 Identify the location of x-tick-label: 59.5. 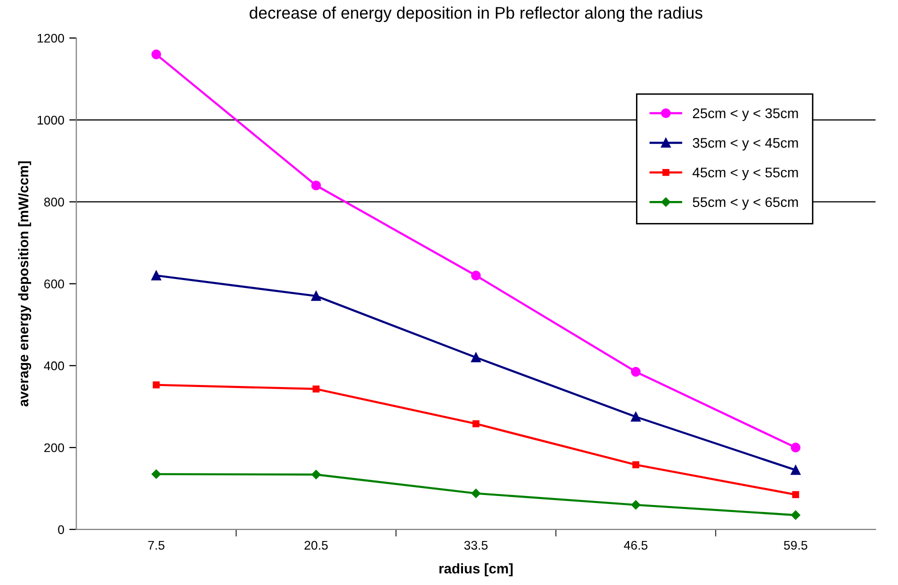
(796, 545).